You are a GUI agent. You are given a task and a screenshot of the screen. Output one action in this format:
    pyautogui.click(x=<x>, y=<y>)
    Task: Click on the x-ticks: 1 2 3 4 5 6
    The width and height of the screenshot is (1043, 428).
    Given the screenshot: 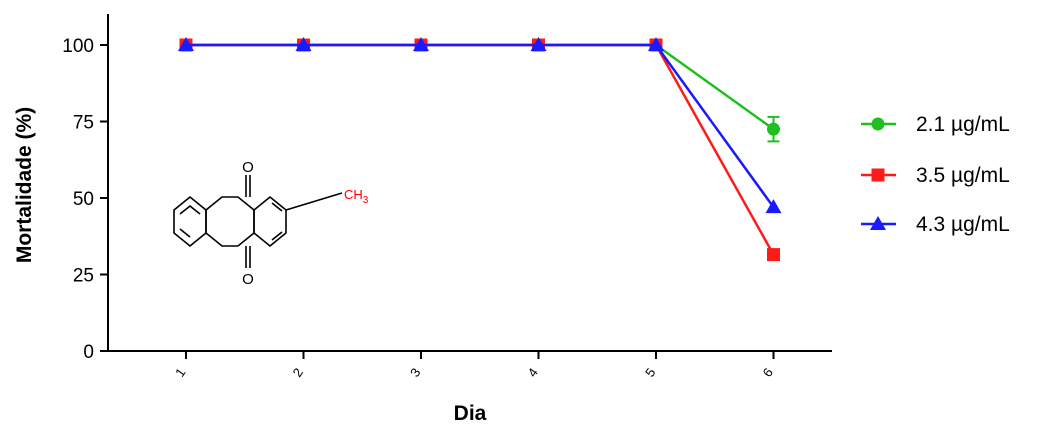 What is the action you would take?
    pyautogui.click(x=474, y=365)
    